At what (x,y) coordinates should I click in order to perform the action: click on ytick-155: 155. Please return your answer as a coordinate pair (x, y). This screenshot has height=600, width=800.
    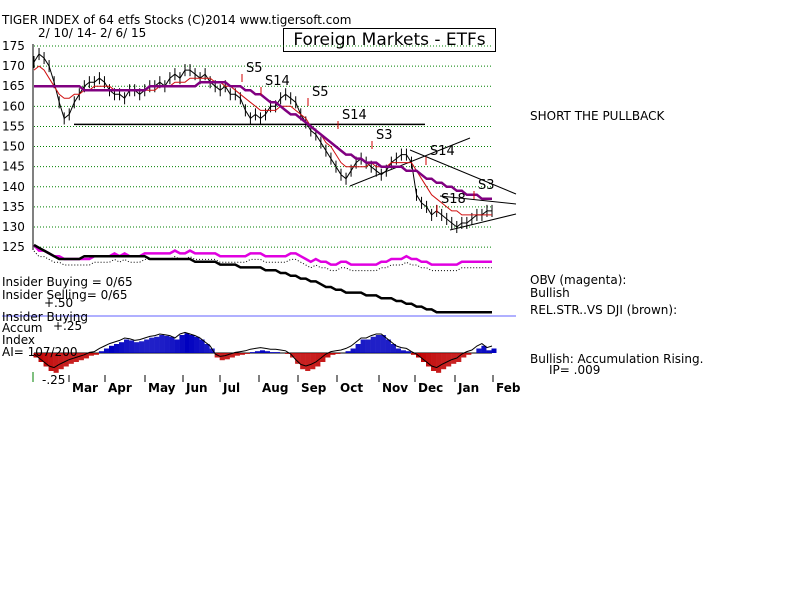
    Looking at the image, I should click on (13, 126).